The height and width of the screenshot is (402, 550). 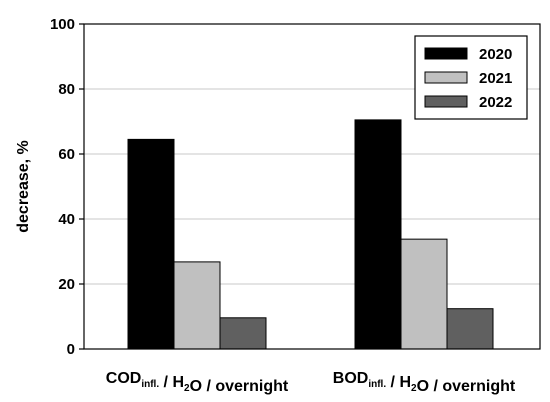 I want to click on y-tick-label: 0, so click(x=71, y=349).